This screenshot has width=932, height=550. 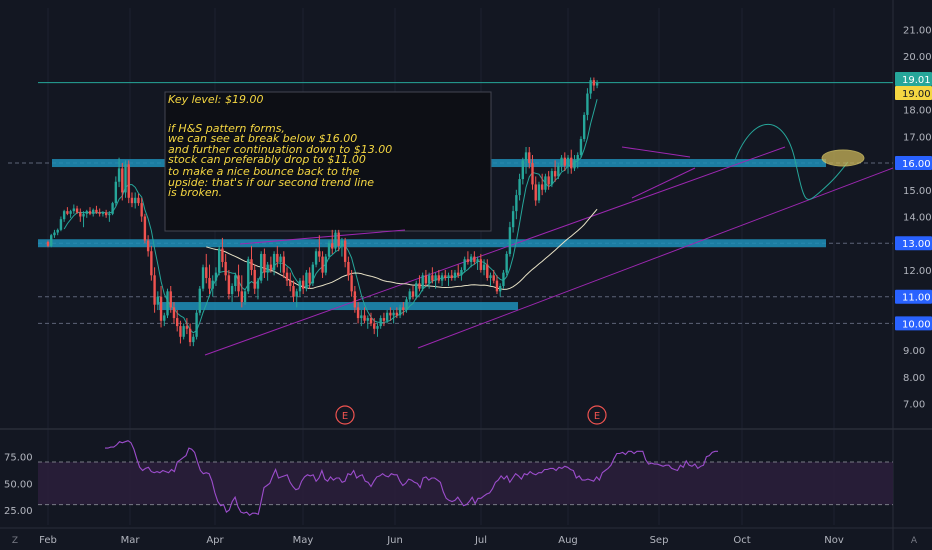 I want to click on earnings-marker-label: E, so click(x=597, y=416).